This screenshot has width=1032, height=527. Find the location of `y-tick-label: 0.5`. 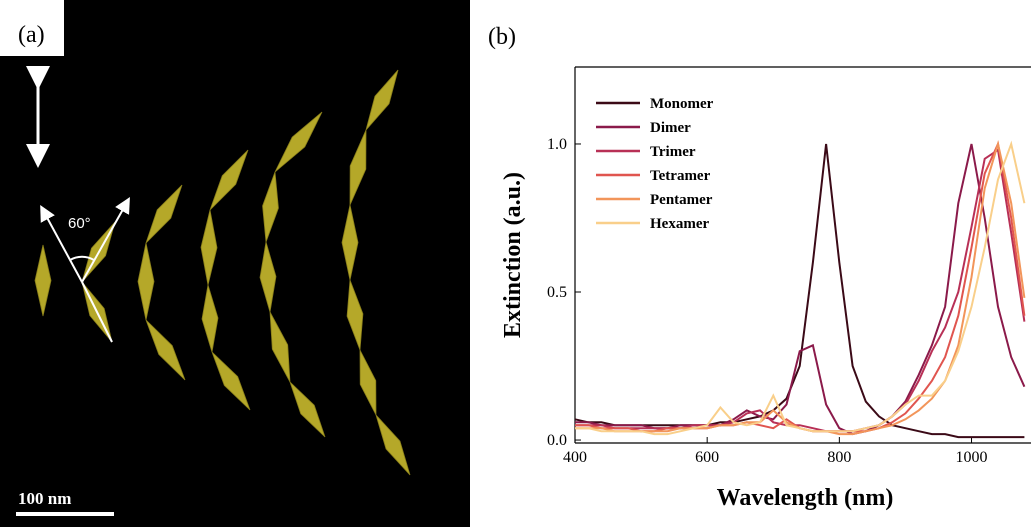

y-tick-label: 0.5 is located at coordinates (557, 292).